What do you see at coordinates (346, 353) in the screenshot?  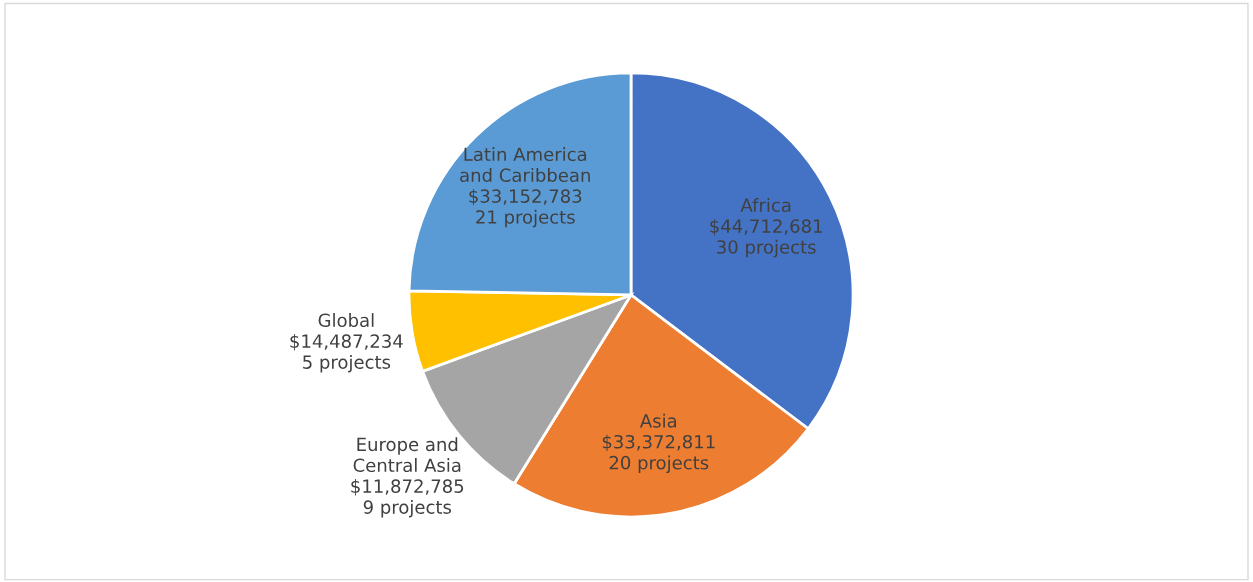 I see `data-label: $14,487,234 5 projects` at bounding box center [346, 353].